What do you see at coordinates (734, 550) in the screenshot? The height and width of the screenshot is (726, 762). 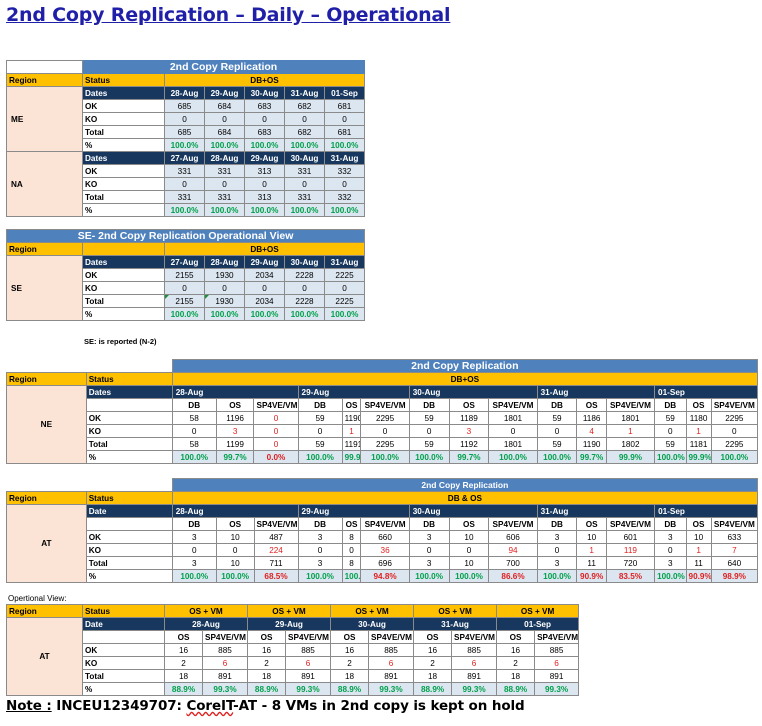 I see `value-cell: 7` at bounding box center [734, 550].